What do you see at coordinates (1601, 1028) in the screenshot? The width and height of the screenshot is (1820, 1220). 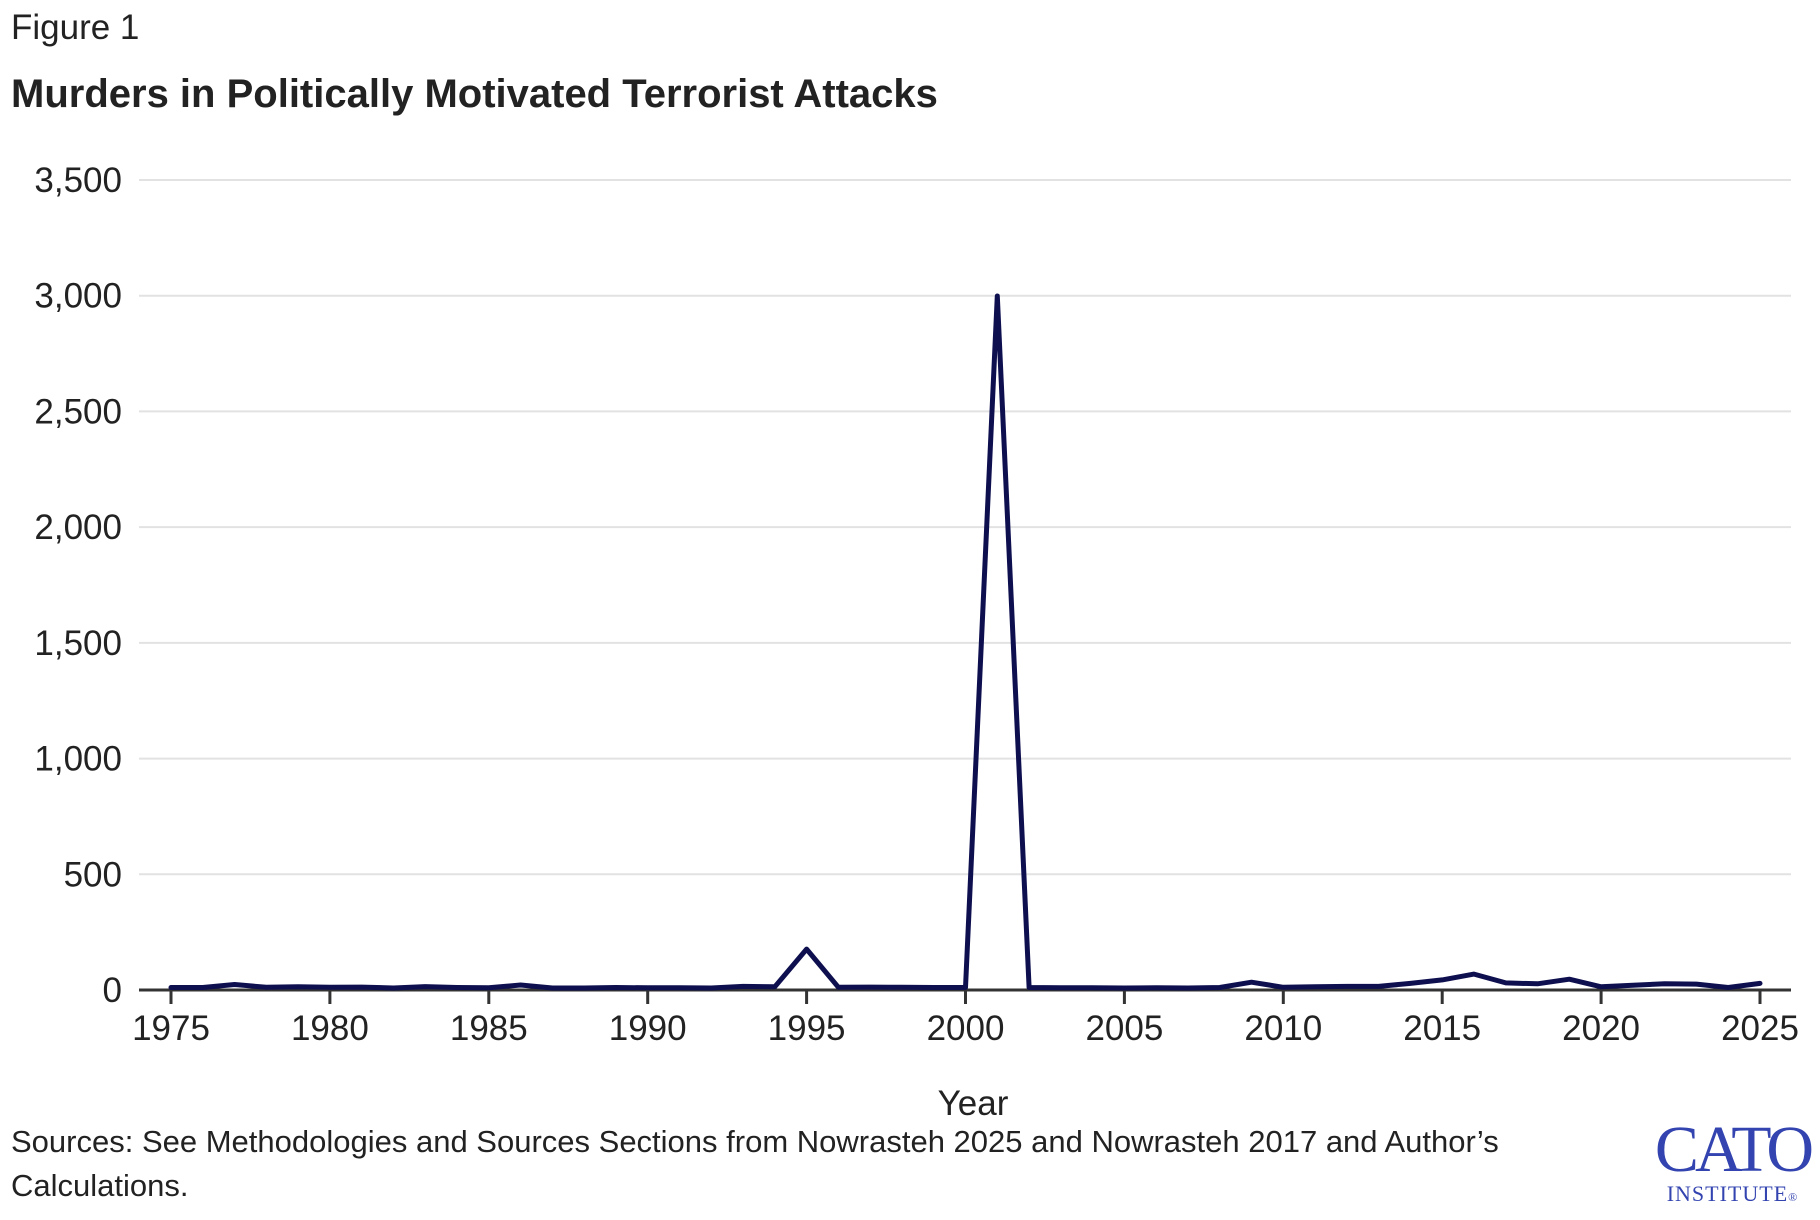 I see `x-tick-label: 2020` at bounding box center [1601, 1028].